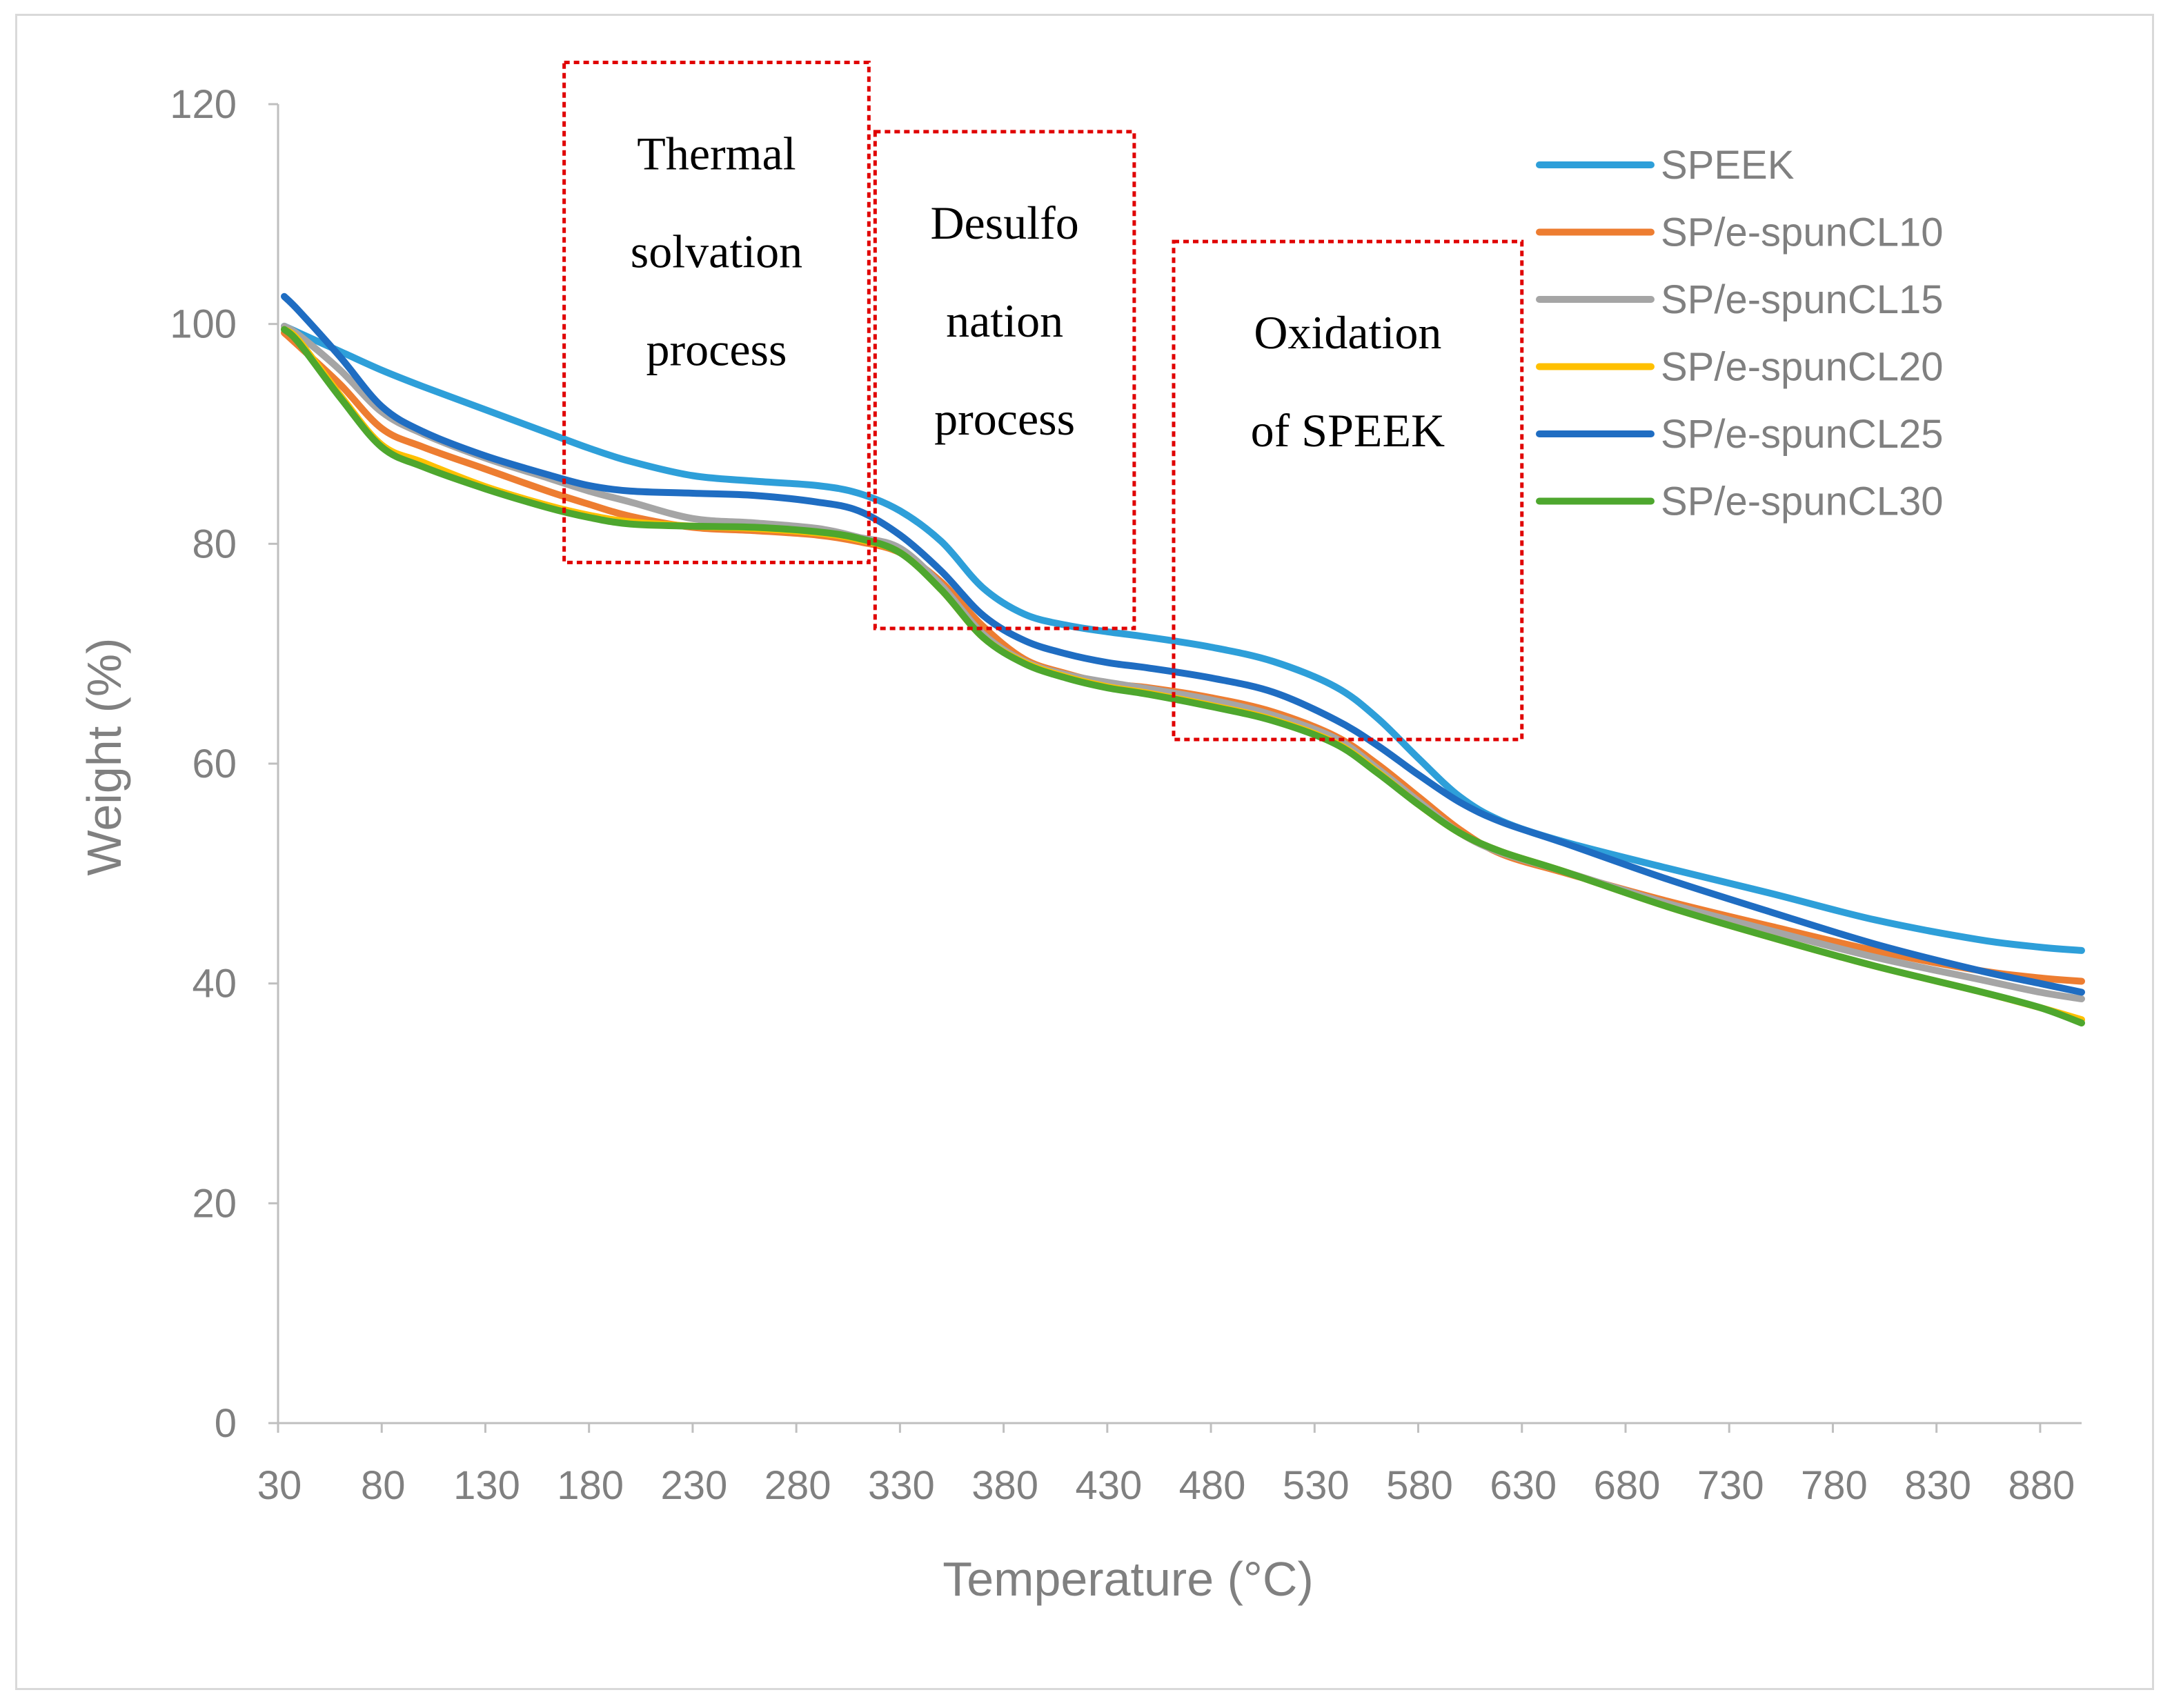 The width and height of the screenshot is (2172, 1708). What do you see at coordinates (716, 251) in the screenshot?
I see `annotation-text-thermal-solvation: solvation` at bounding box center [716, 251].